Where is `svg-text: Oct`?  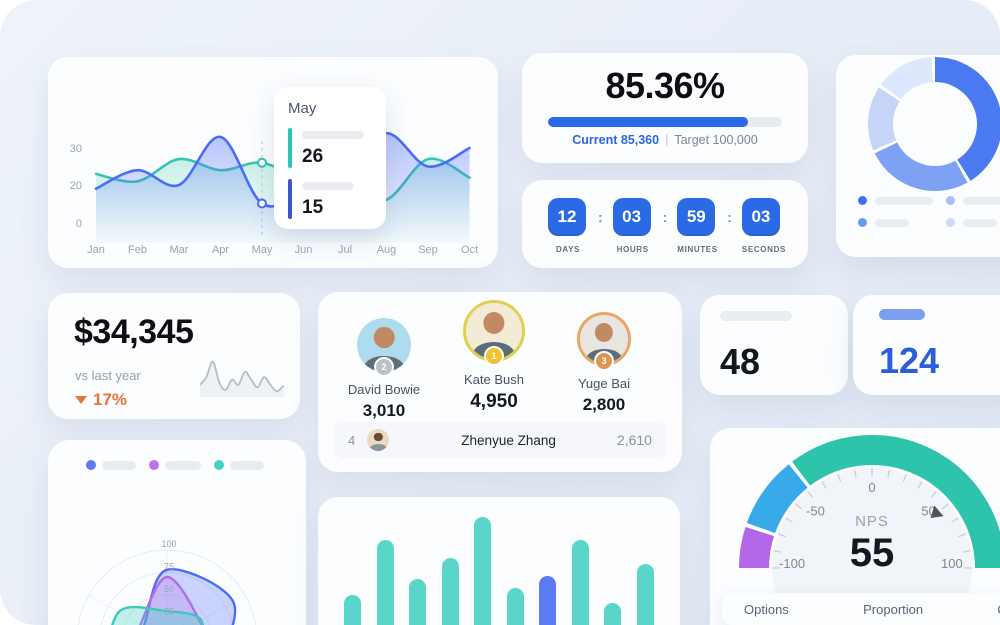 svg-text: Oct is located at coordinates (469, 250).